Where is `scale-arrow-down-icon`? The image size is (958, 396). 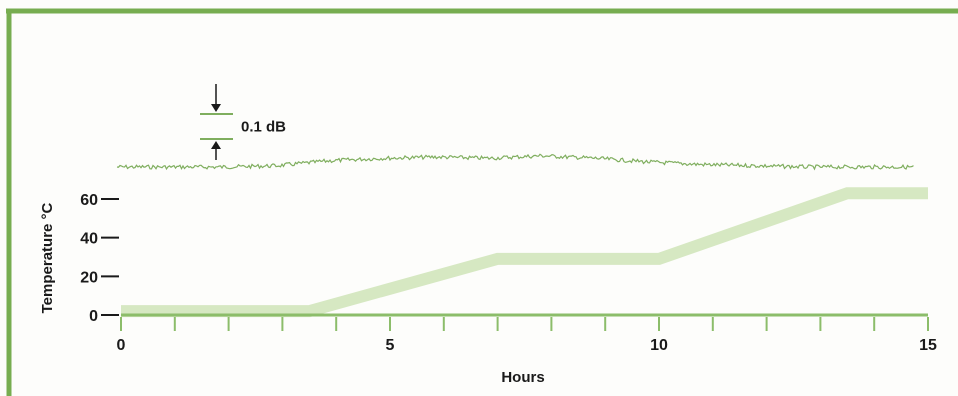 scale-arrow-down-icon is located at coordinates (216, 108).